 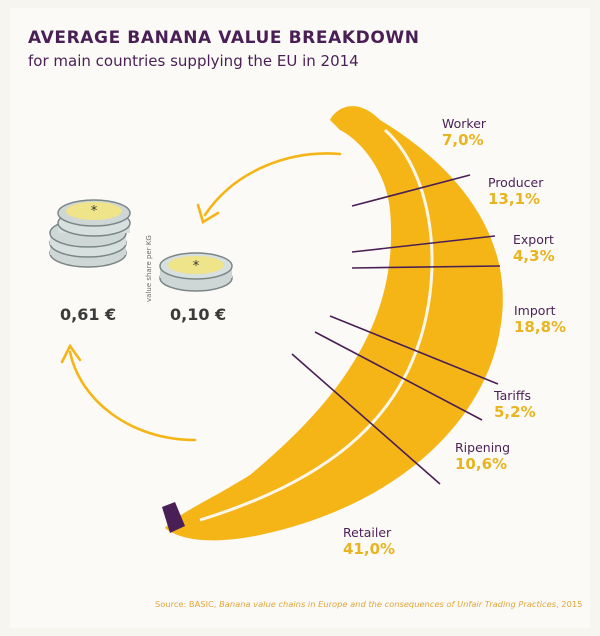 What do you see at coordinates (369, 549) in the screenshot?
I see `segment-value: 41,0%` at bounding box center [369, 549].